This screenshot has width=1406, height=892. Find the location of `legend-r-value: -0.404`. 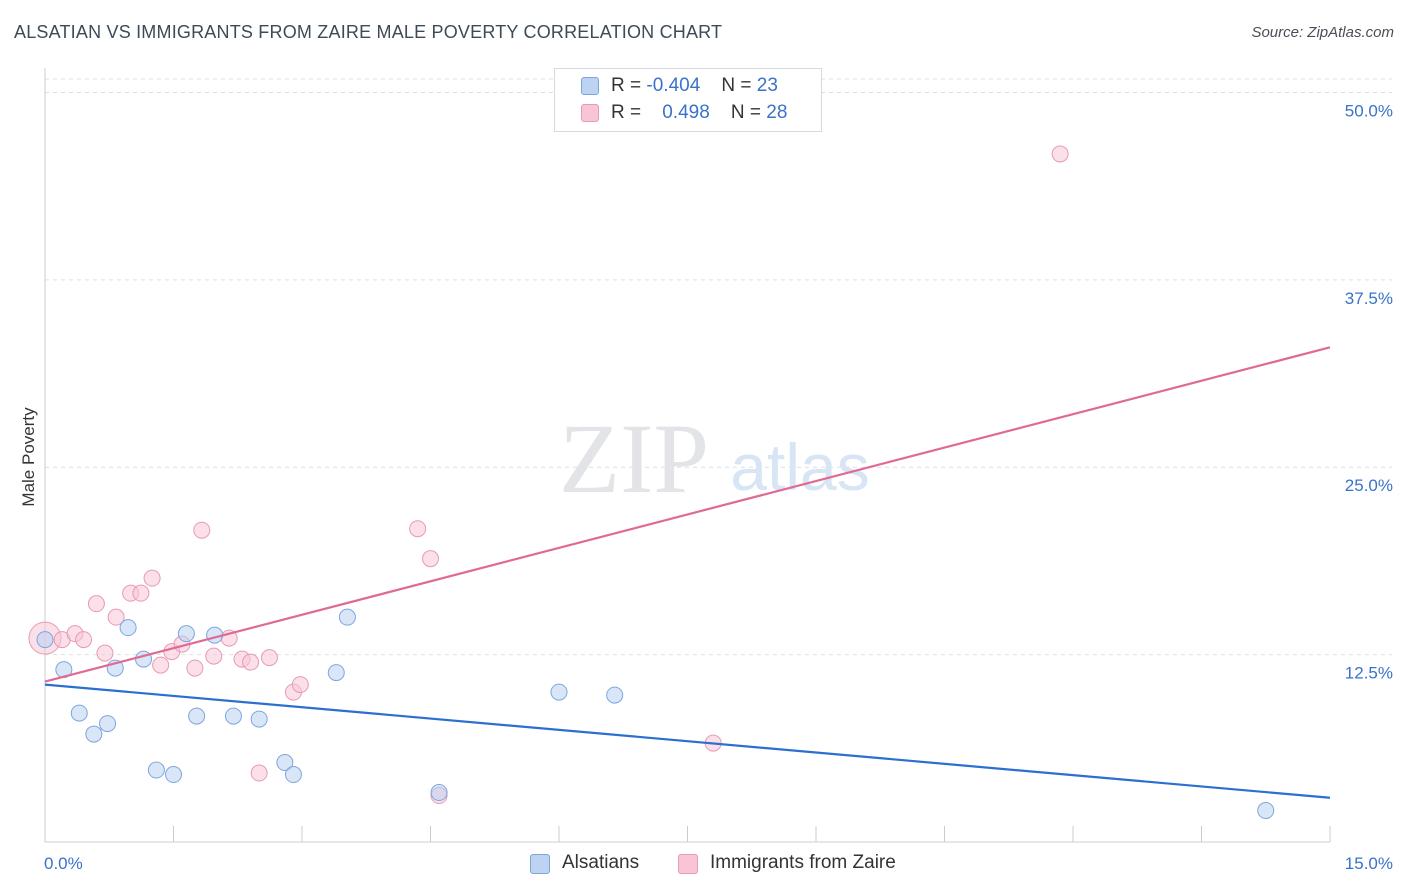

legend-r-value: -0.404 is located at coordinates (673, 85).